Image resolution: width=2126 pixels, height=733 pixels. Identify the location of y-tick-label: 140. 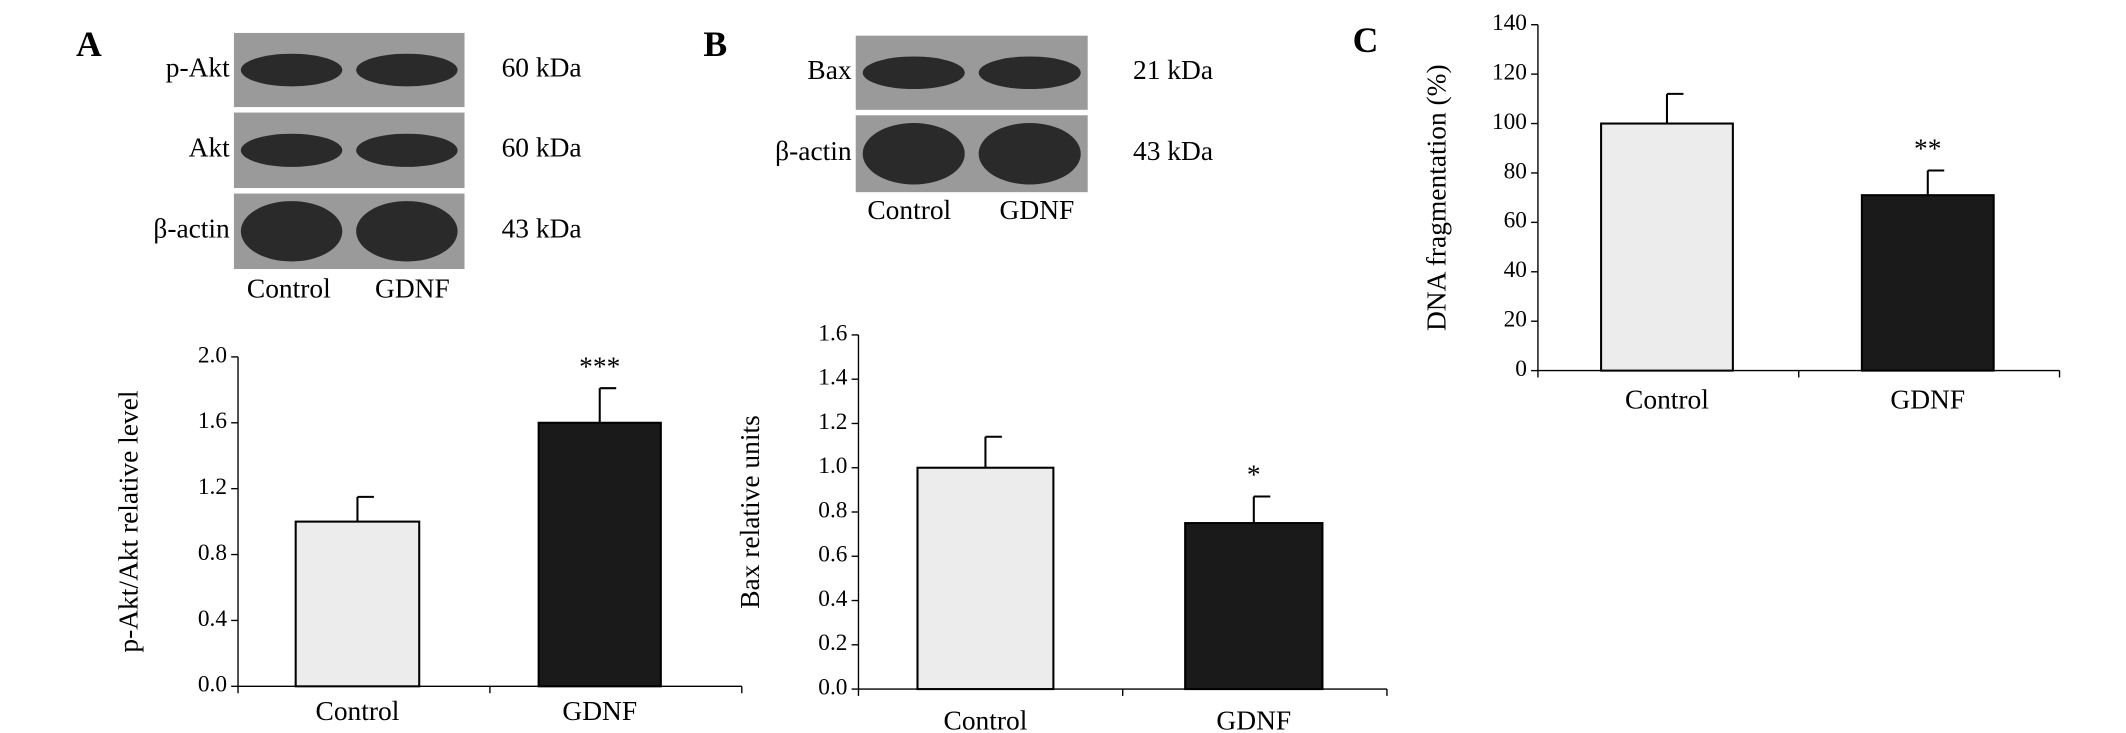
(1509, 23).